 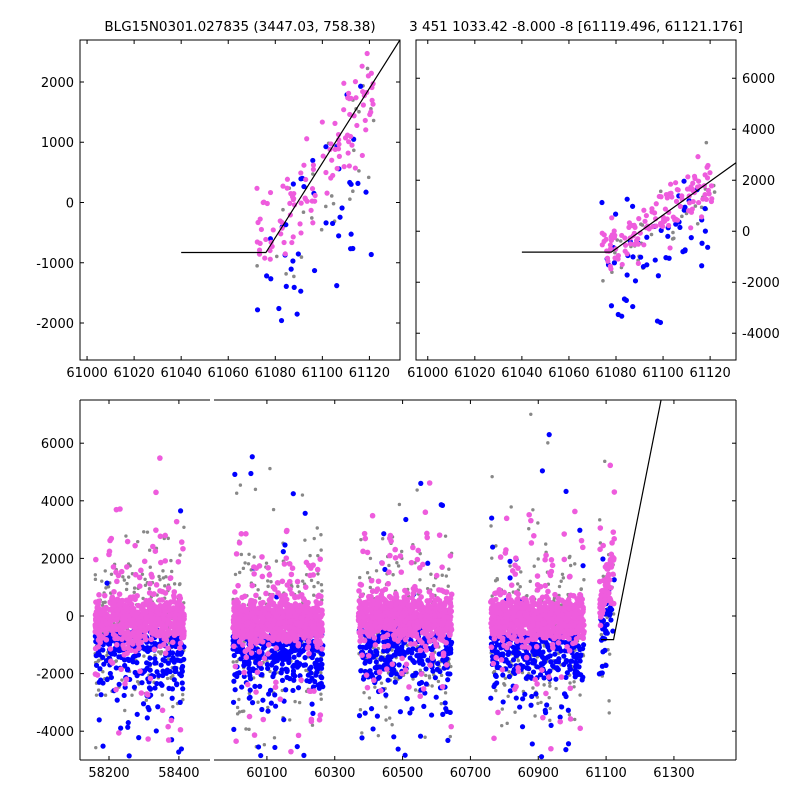 What do you see at coordinates (707, 143) in the screenshot?
I see `top-right-point-gray` at bounding box center [707, 143].